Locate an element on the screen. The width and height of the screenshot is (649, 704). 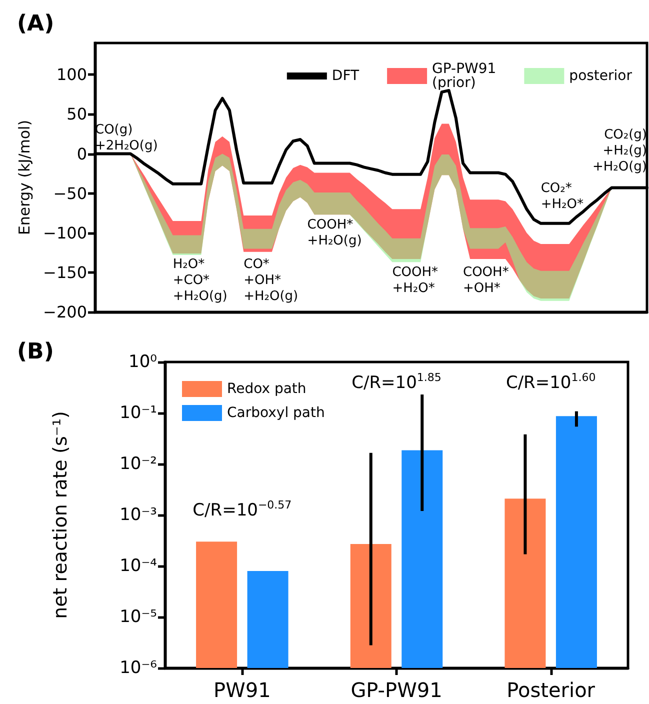
annotation: COOH* +H₂O* is located at coordinates (415, 280).